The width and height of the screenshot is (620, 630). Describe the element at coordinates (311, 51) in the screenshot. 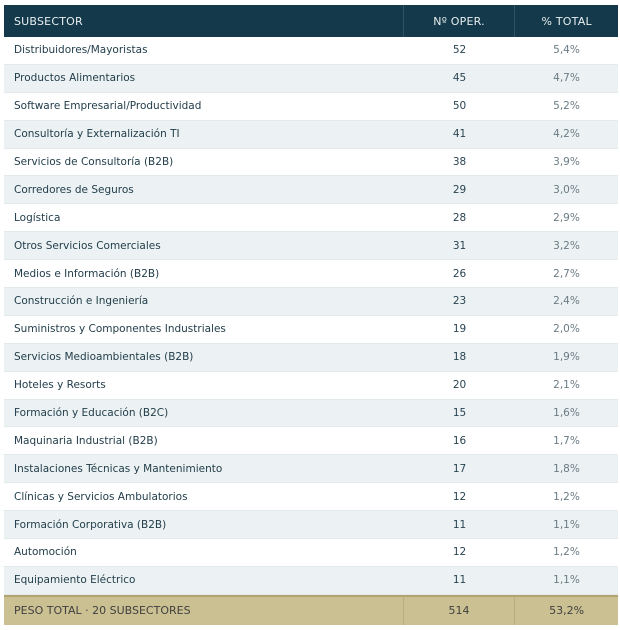

I see `table-row: Distribuidores/Mayoristas 52 5,4%` at that location.